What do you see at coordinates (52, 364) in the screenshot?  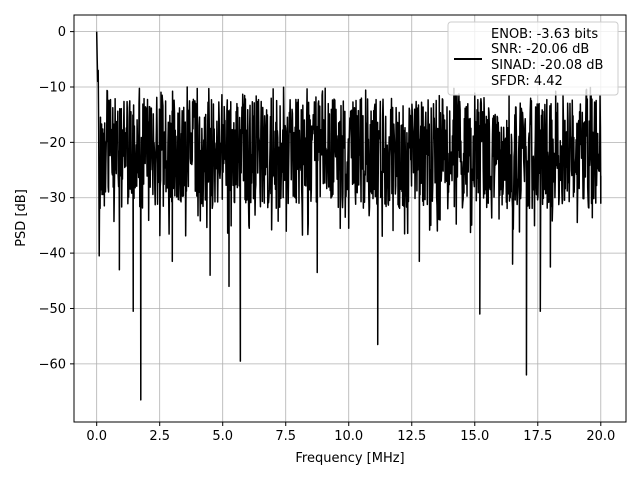 I see `y-tick-label: −60` at bounding box center [52, 364].